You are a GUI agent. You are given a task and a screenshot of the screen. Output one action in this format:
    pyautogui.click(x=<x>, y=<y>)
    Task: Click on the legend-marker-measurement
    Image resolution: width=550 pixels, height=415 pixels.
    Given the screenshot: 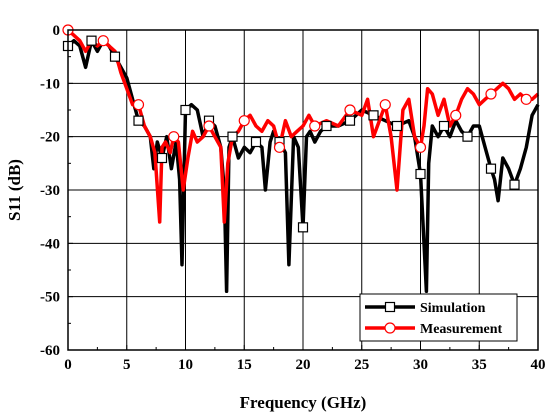 What is the action you would take?
    pyautogui.click(x=390, y=328)
    